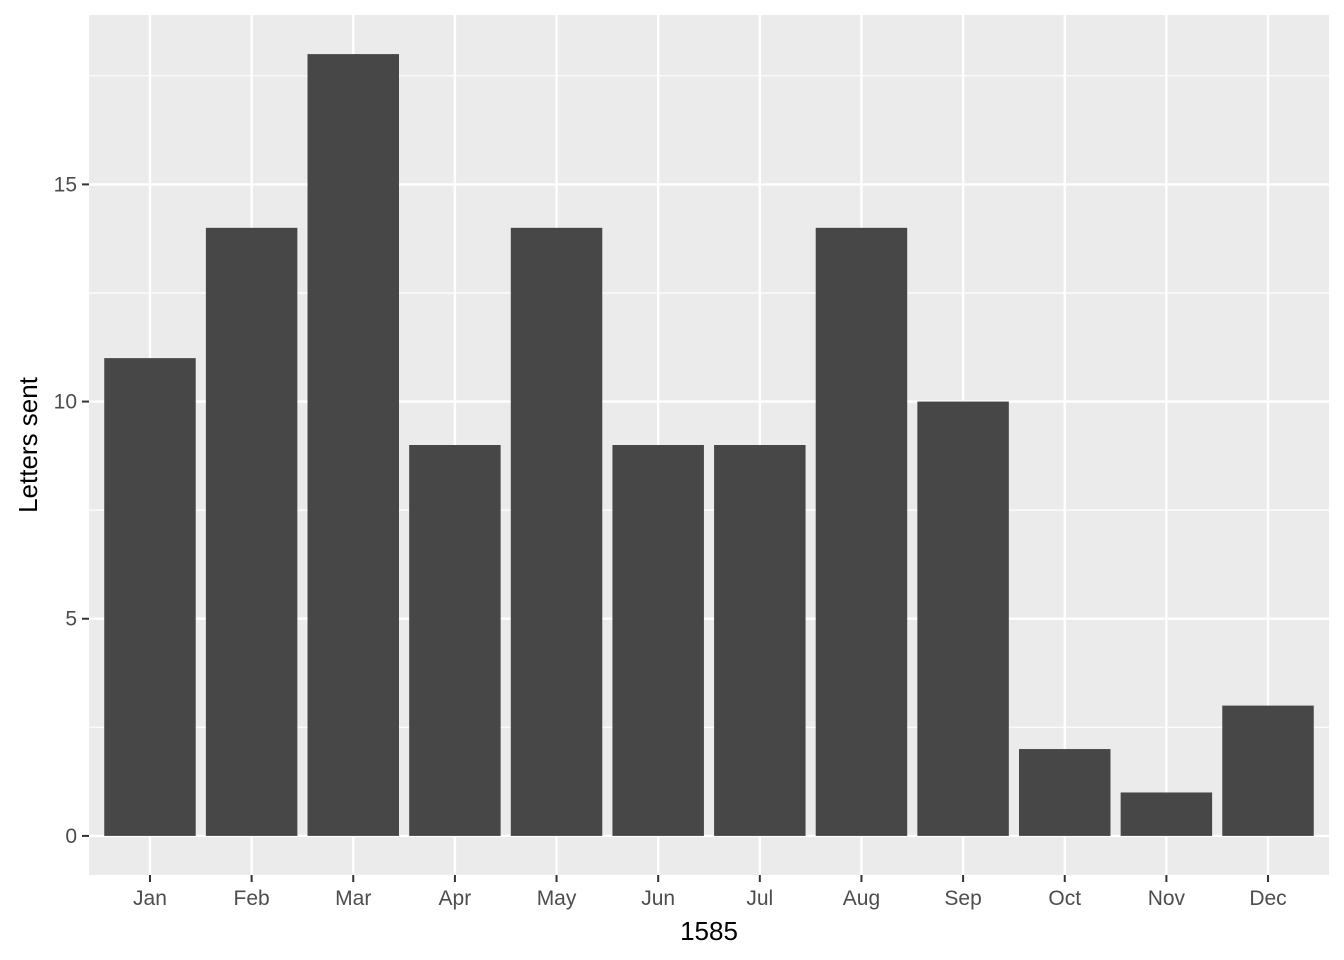 The width and height of the screenshot is (1344, 960). I want to click on x-tick-label: Aug, so click(861, 898).